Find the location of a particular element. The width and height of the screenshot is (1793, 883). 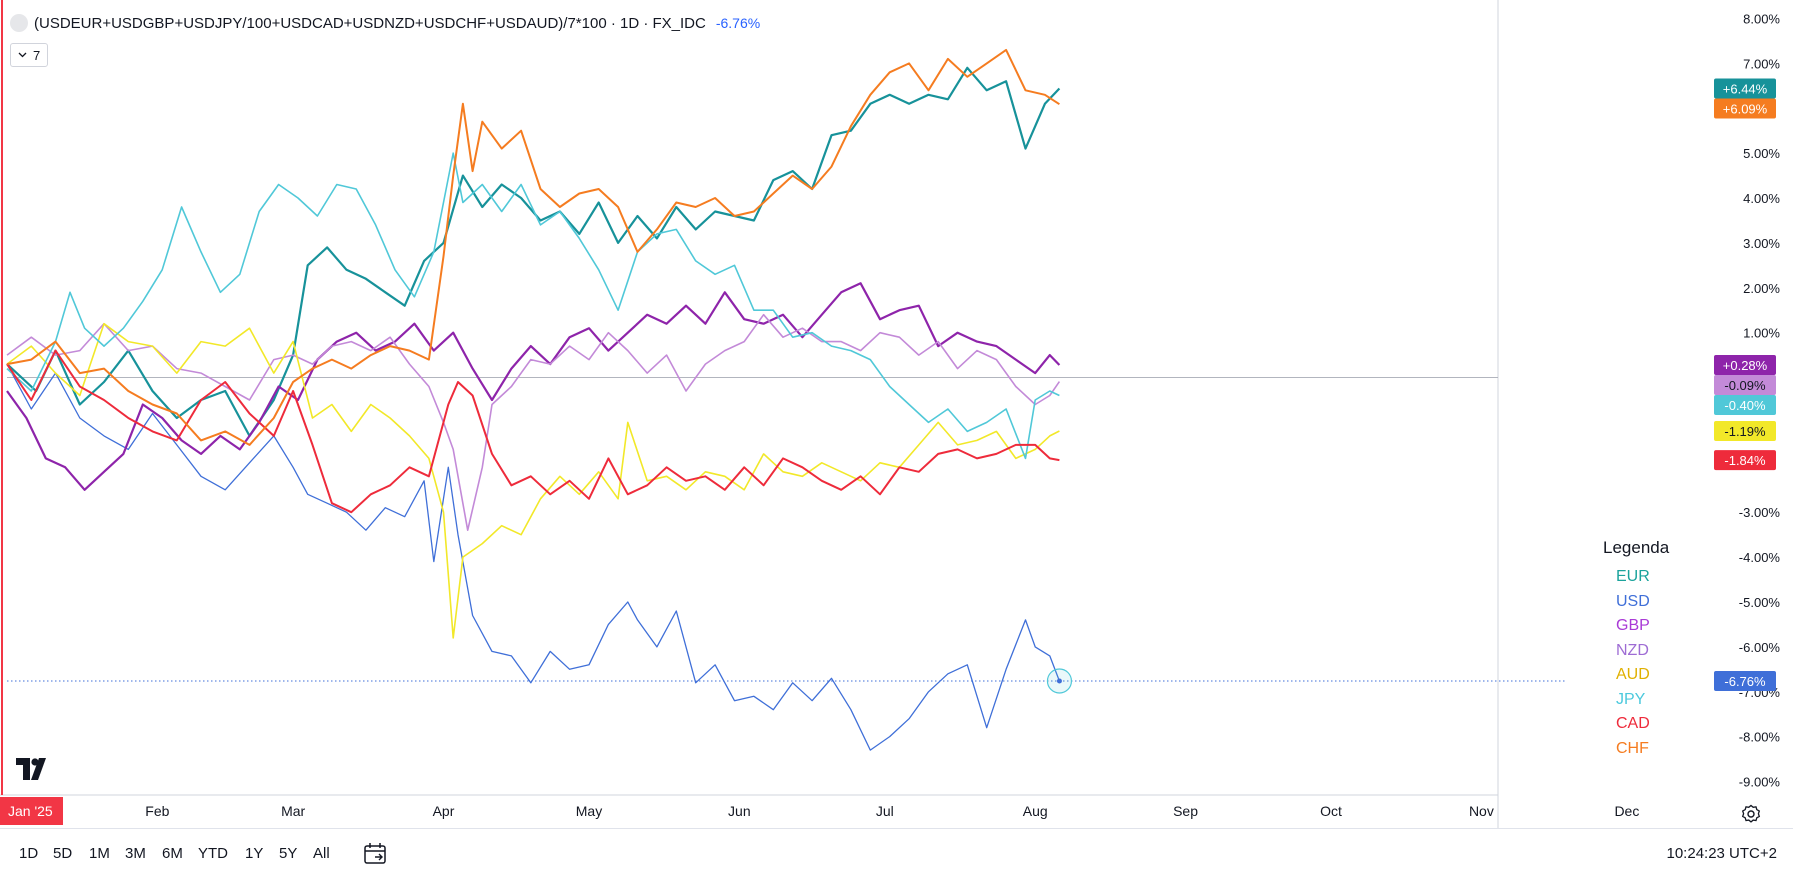

last-value-badge-aud is located at coordinates (1745, 430).